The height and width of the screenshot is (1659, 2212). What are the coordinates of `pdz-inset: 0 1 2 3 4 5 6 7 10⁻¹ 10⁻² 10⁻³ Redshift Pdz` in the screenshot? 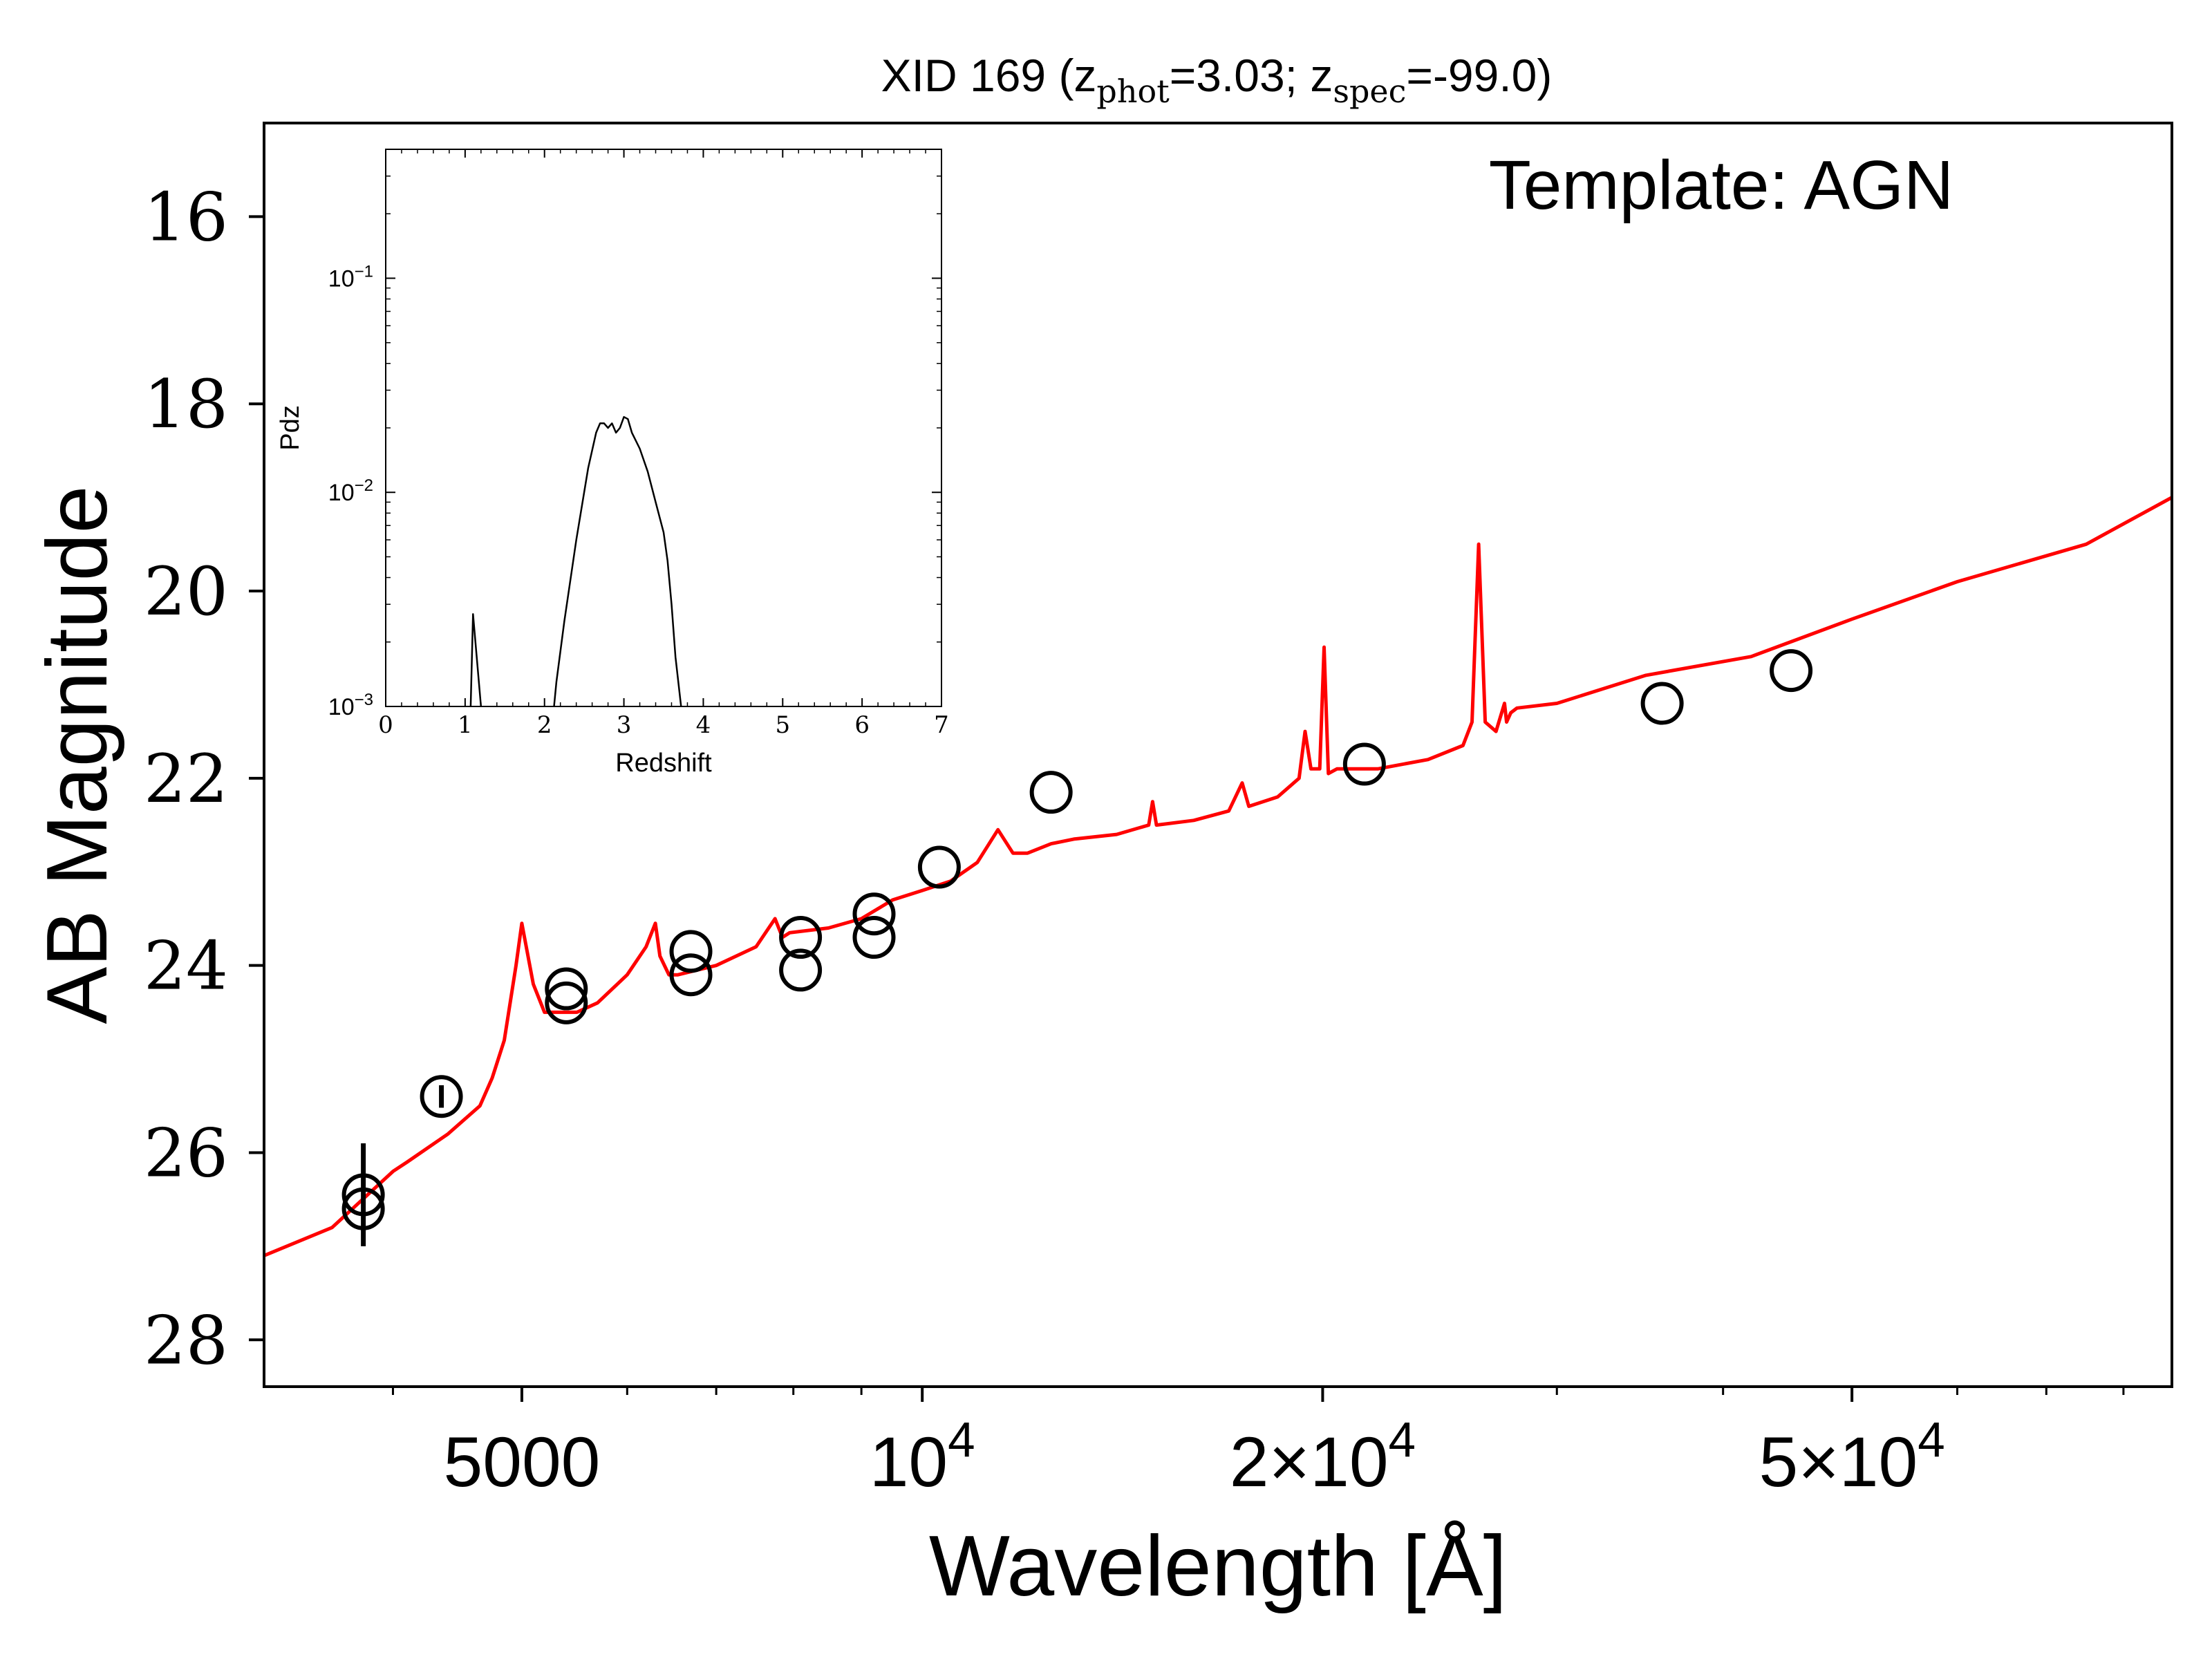 It's located at (612, 463).